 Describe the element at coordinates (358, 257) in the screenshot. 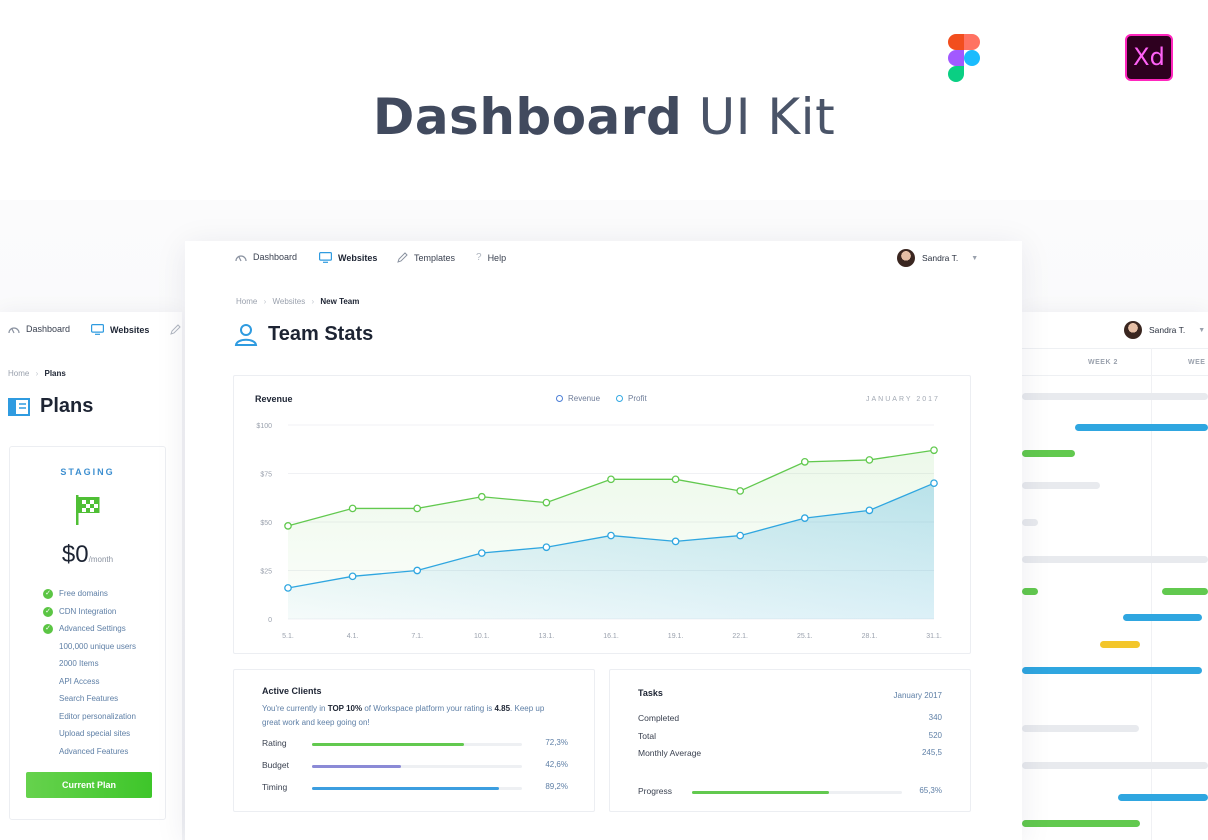

I see `nav-label: Websites` at that location.